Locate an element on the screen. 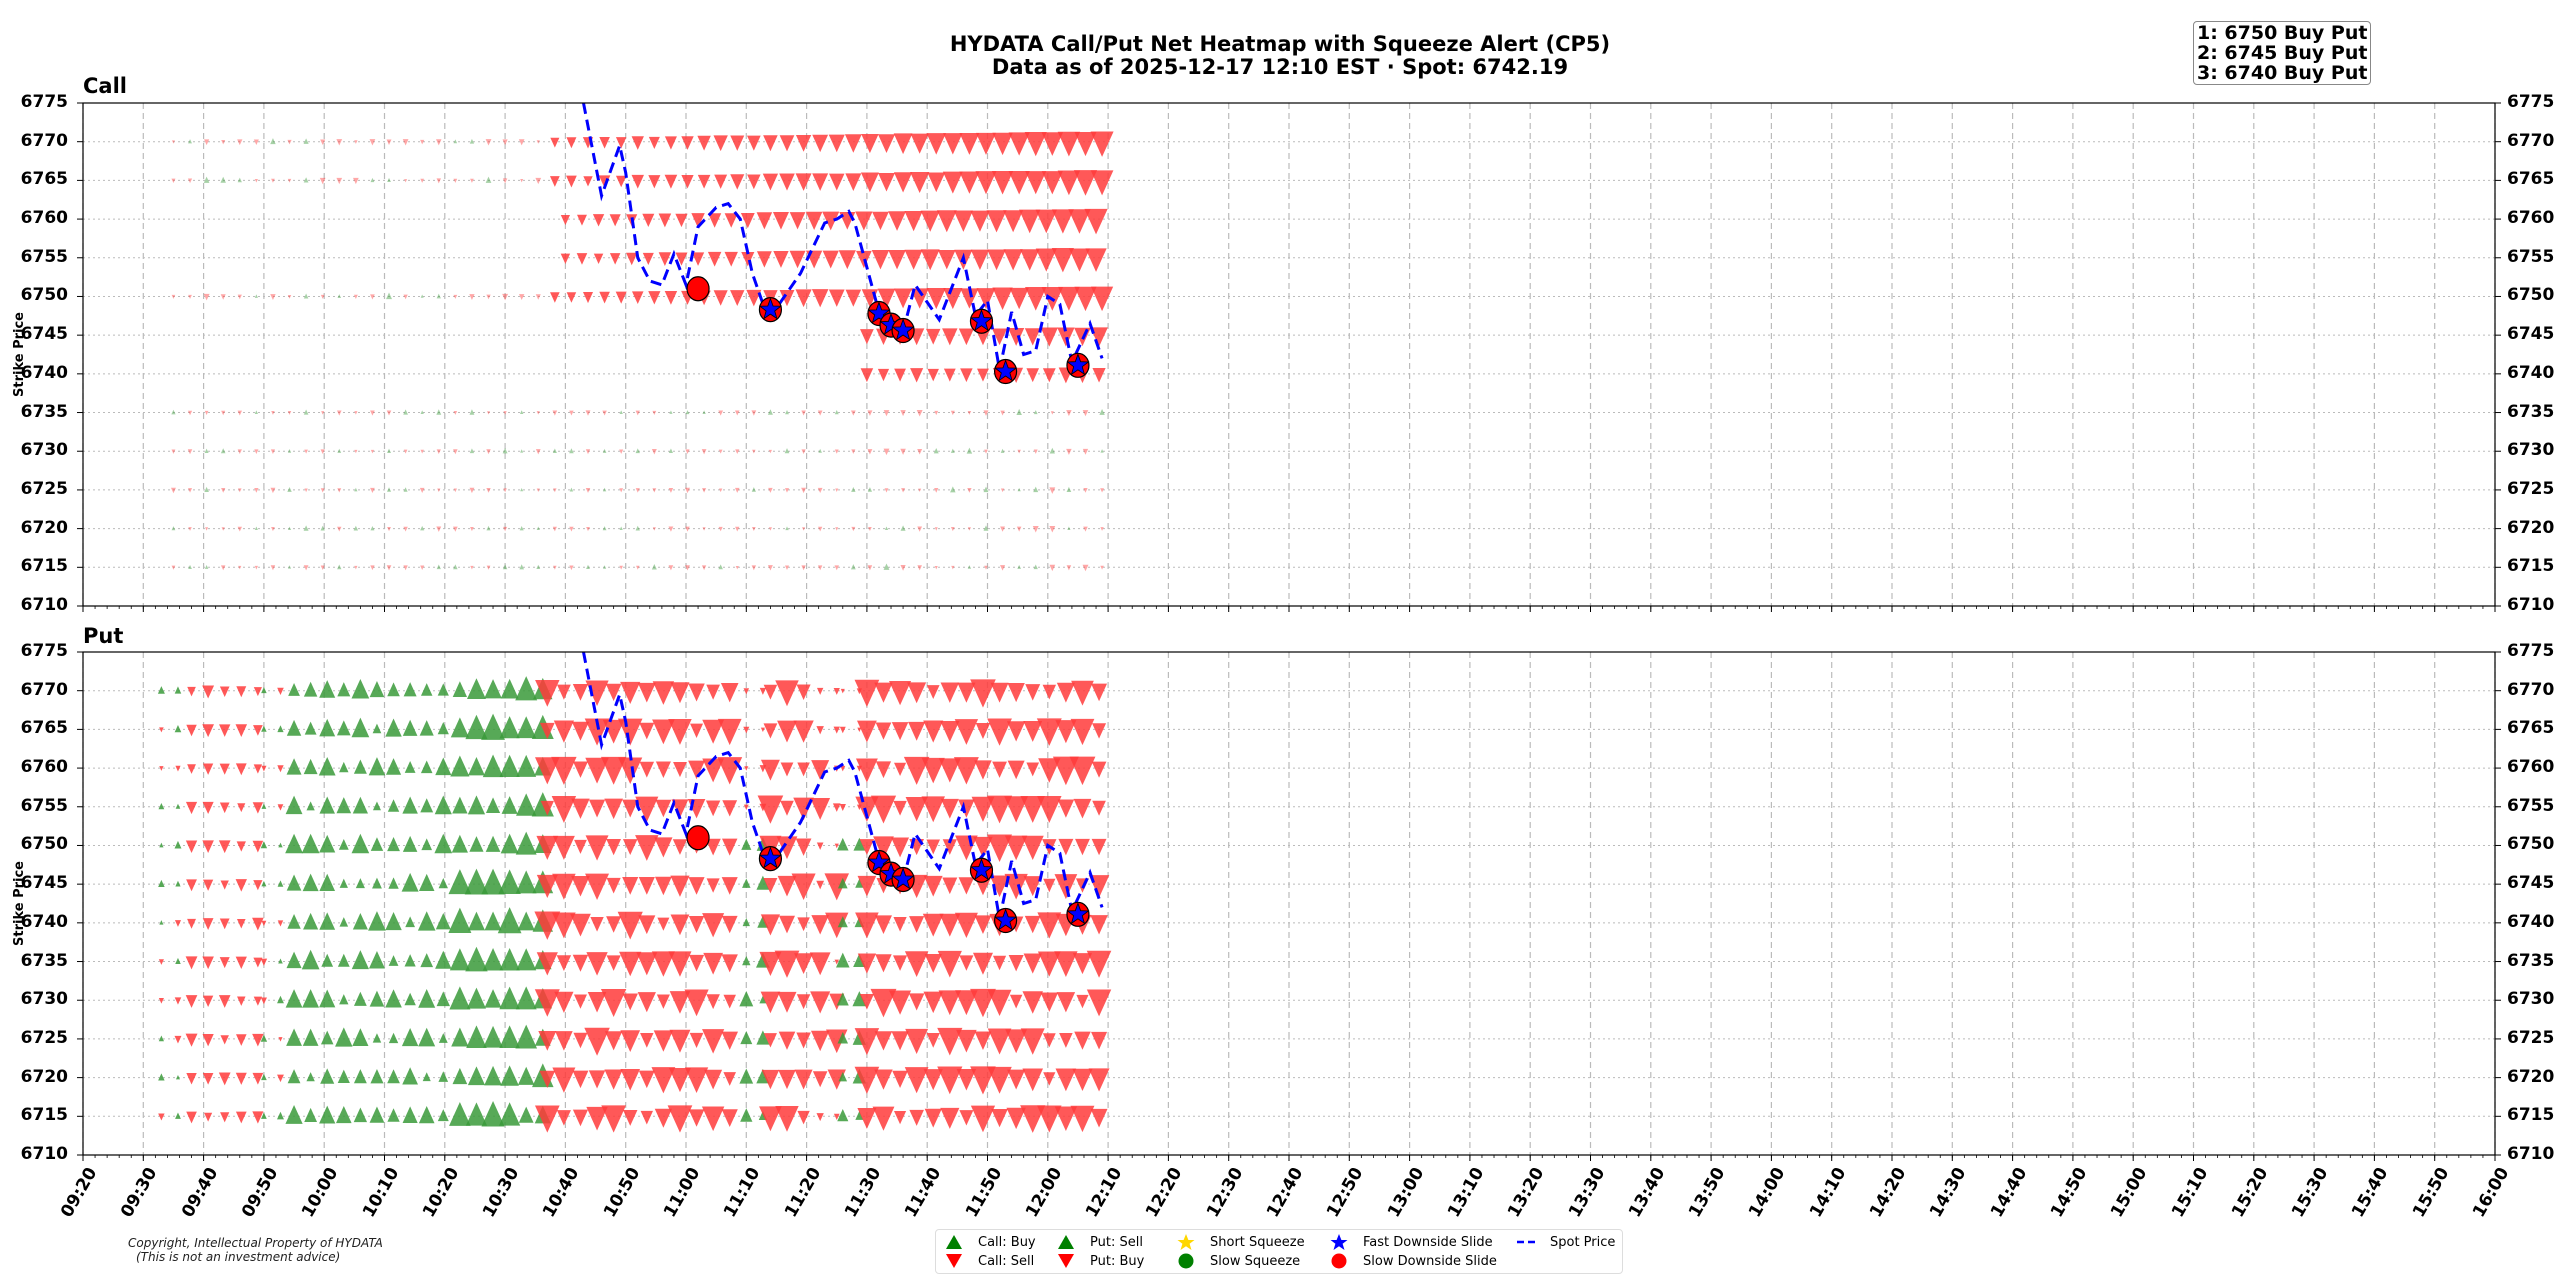 This screenshot has width=2560, height=1280. red-circle-icon is located at coordinates (1339, 1261).